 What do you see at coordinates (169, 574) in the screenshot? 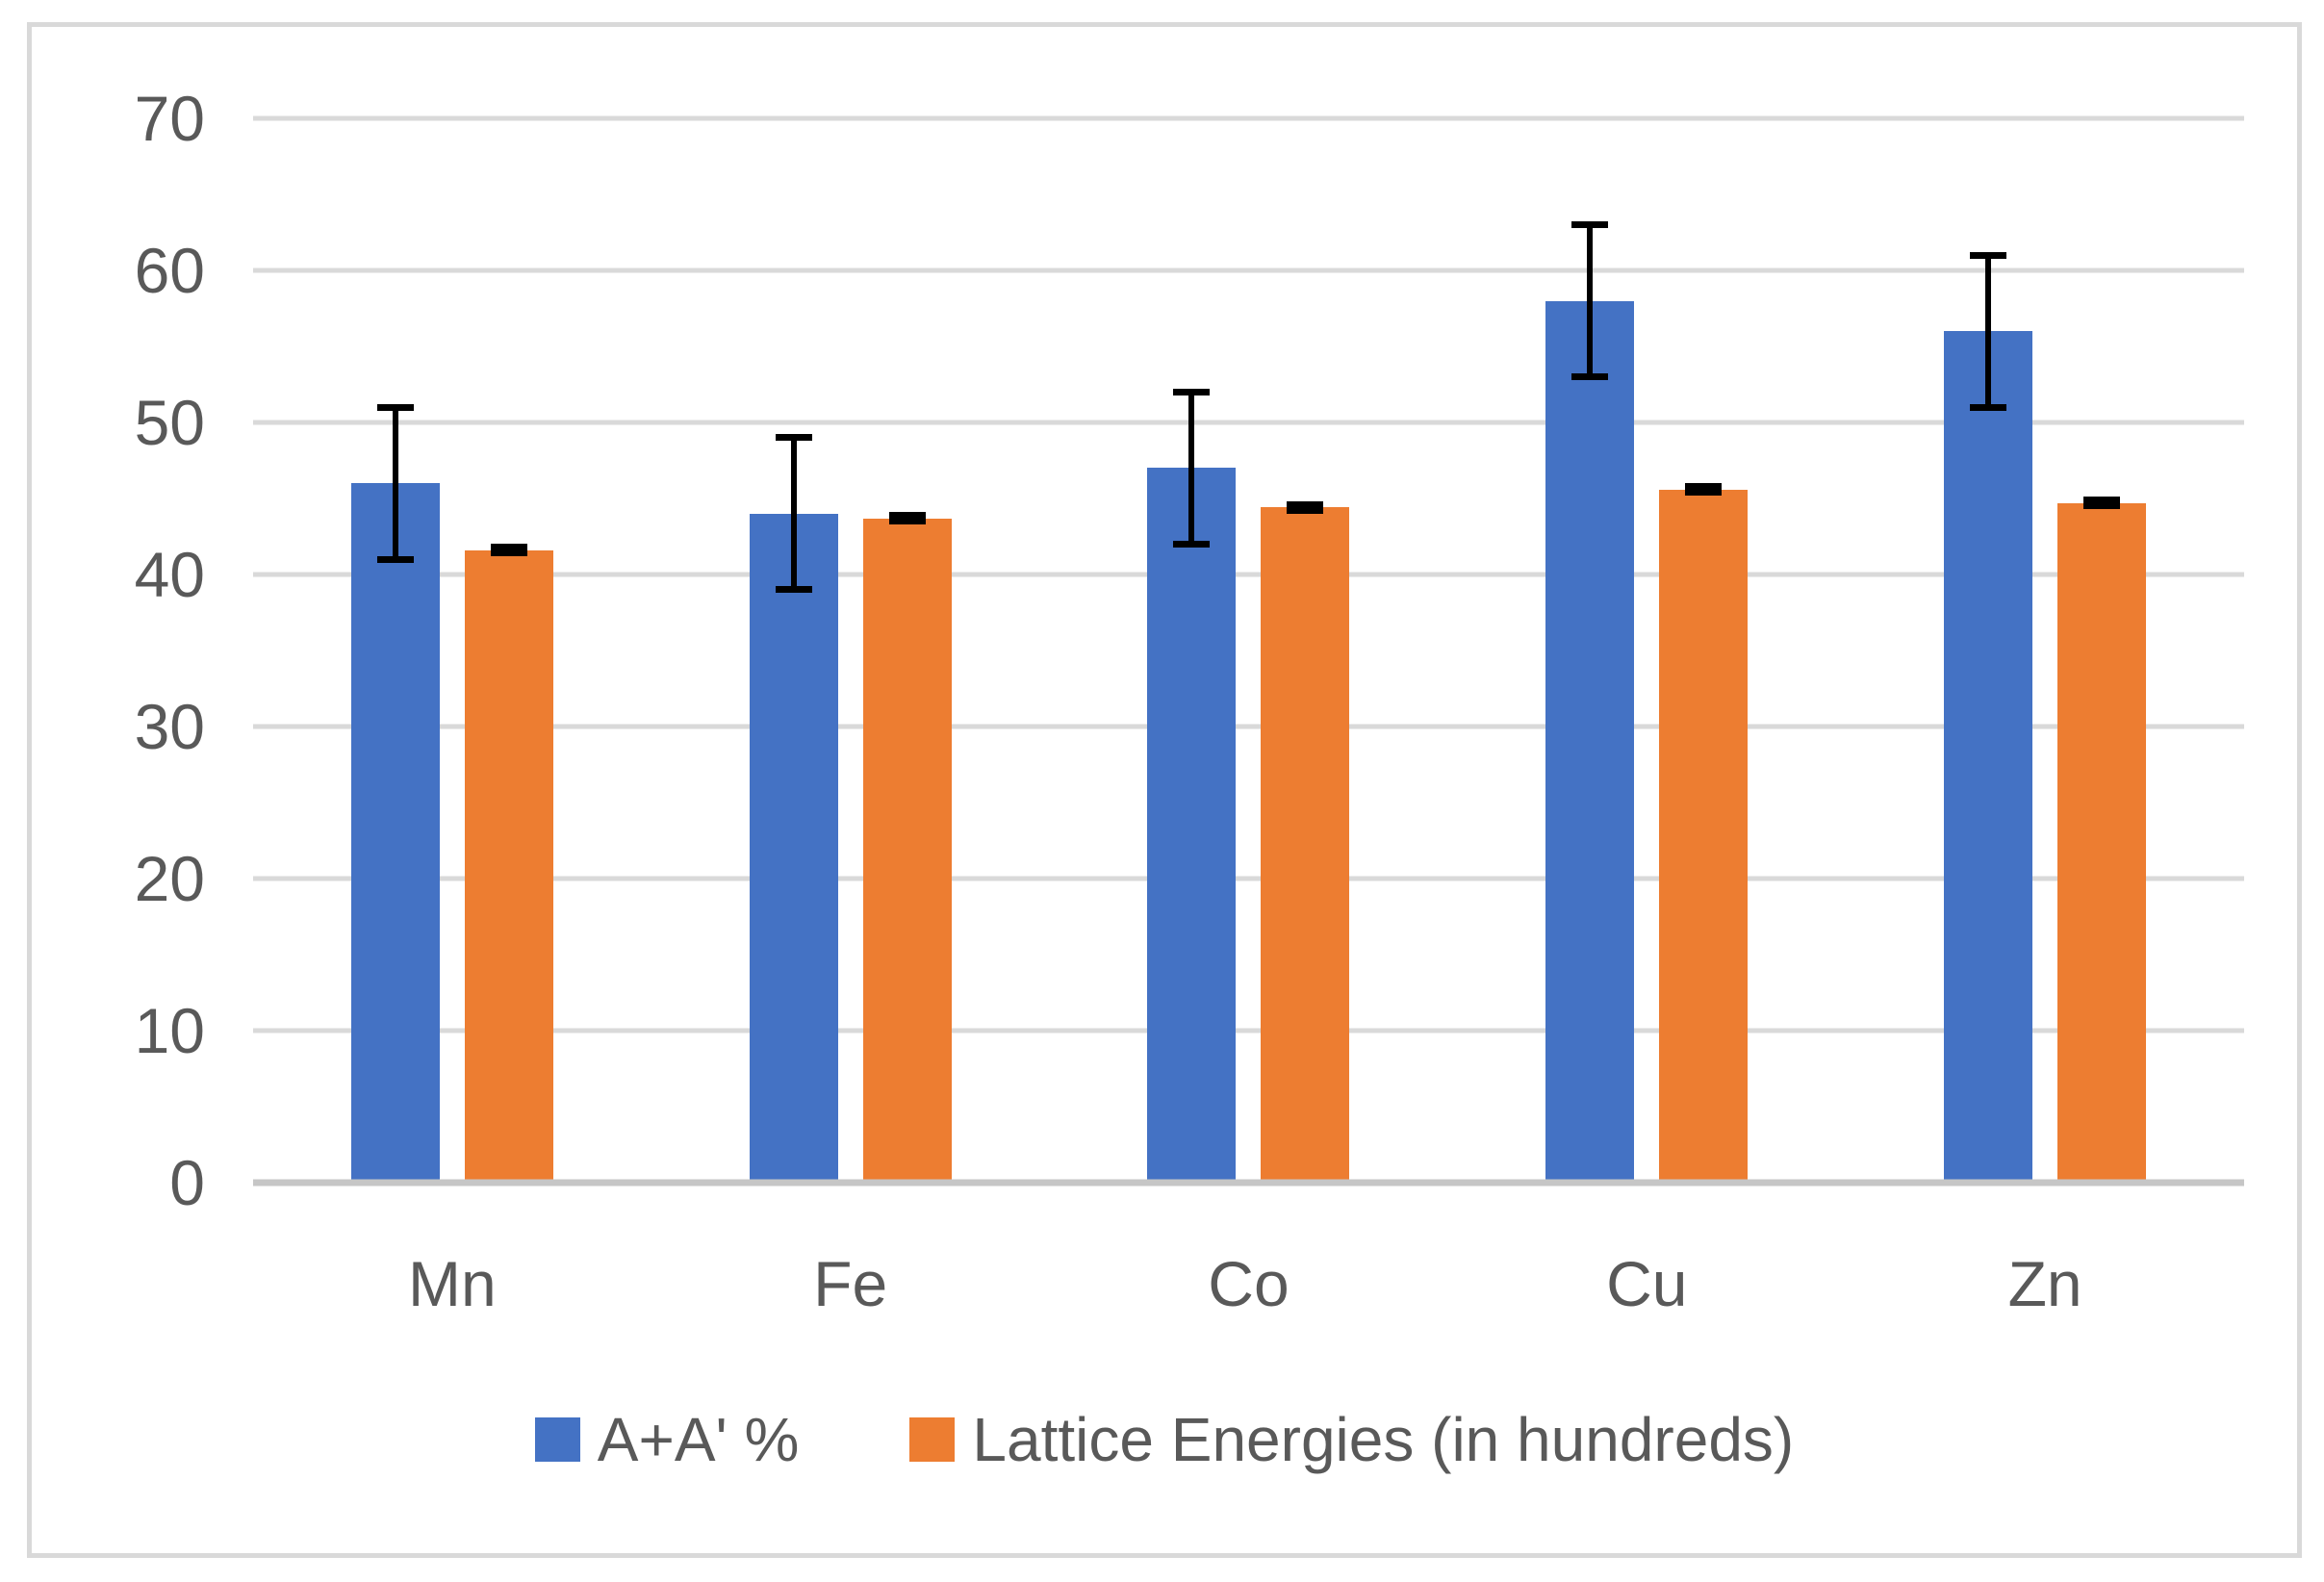
I see `y-tick-label: 40` at bounding box center [169, 574].